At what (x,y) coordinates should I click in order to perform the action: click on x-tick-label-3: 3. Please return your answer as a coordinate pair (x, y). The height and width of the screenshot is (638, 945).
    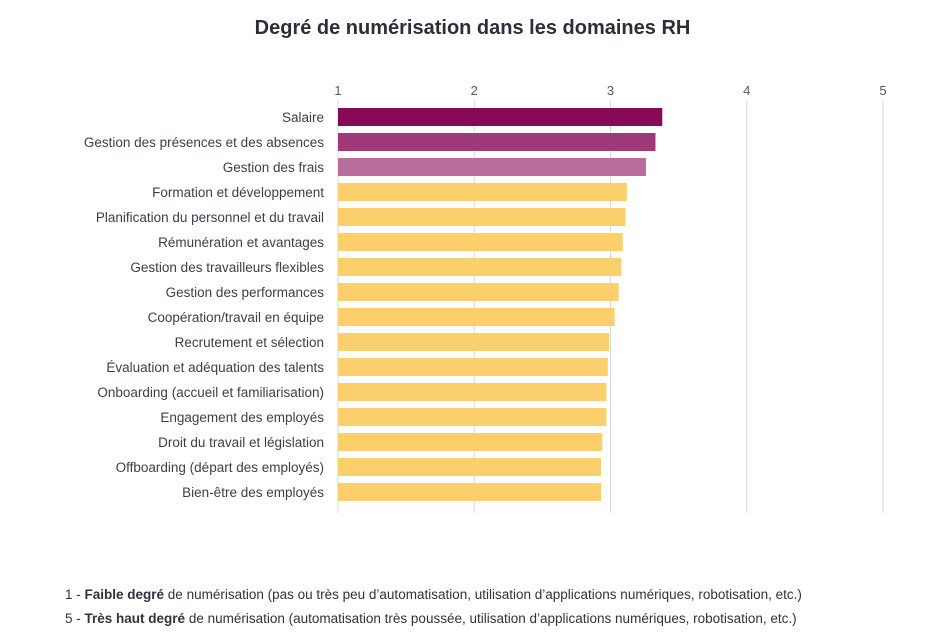
    Looking at the image, I should click on (610, 90).